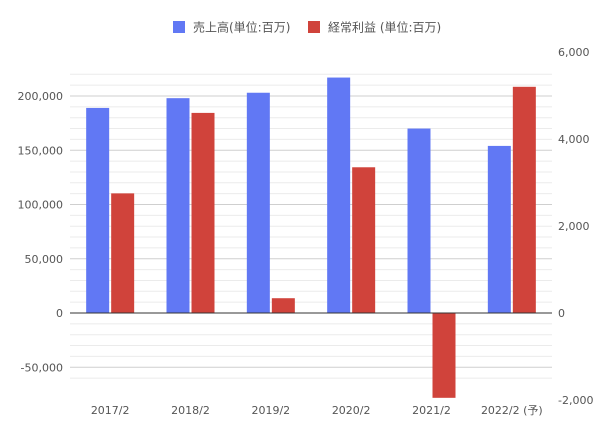 This screenshot has width=611, height=439. Describe the element at coordinates (574, 139) in the screenshot. I see `y-right-tick-label: 4,000` at that location.